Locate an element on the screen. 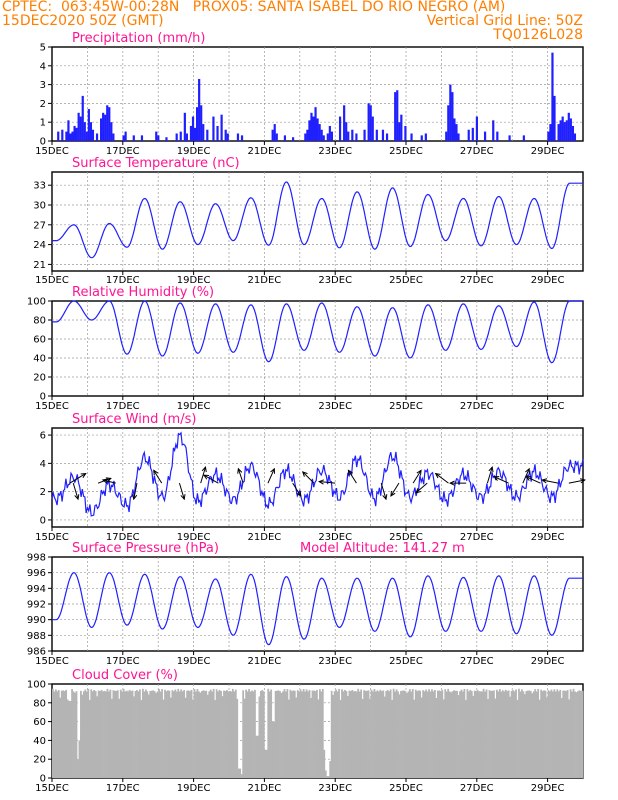 This screenshot has height=800, width=618. temp-y-tick-label: 27 is located at coordinates (39, 225).